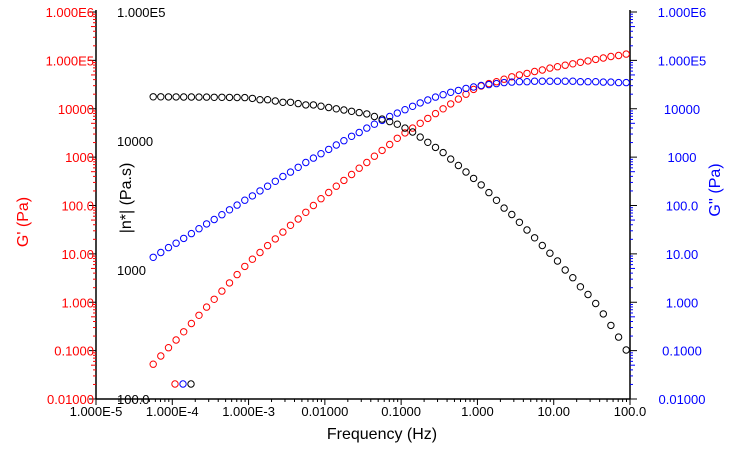  Describe the element at coordinates (553, 411) in the screenshot. I see `x-tick-label: 10.00` at that location.